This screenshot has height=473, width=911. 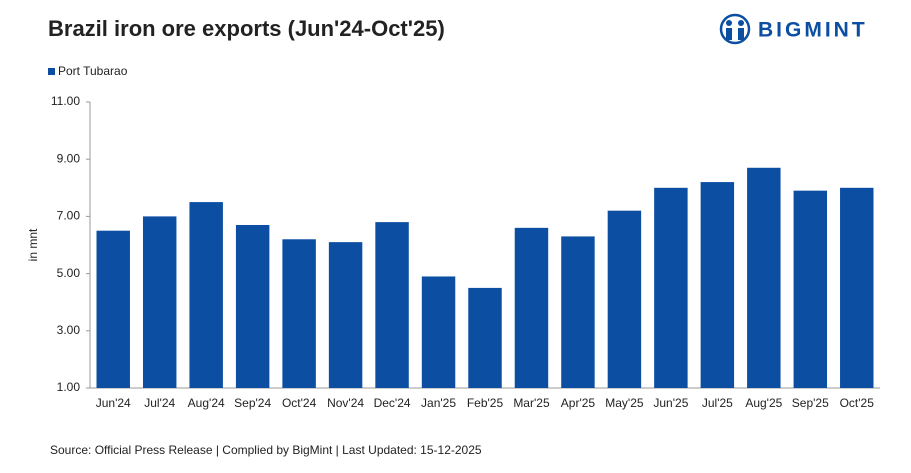 What do you see at coordinates (299, 403) in the screenshot?
I see `x-tick-label: Oct'24` at bounding box center [299, 403].